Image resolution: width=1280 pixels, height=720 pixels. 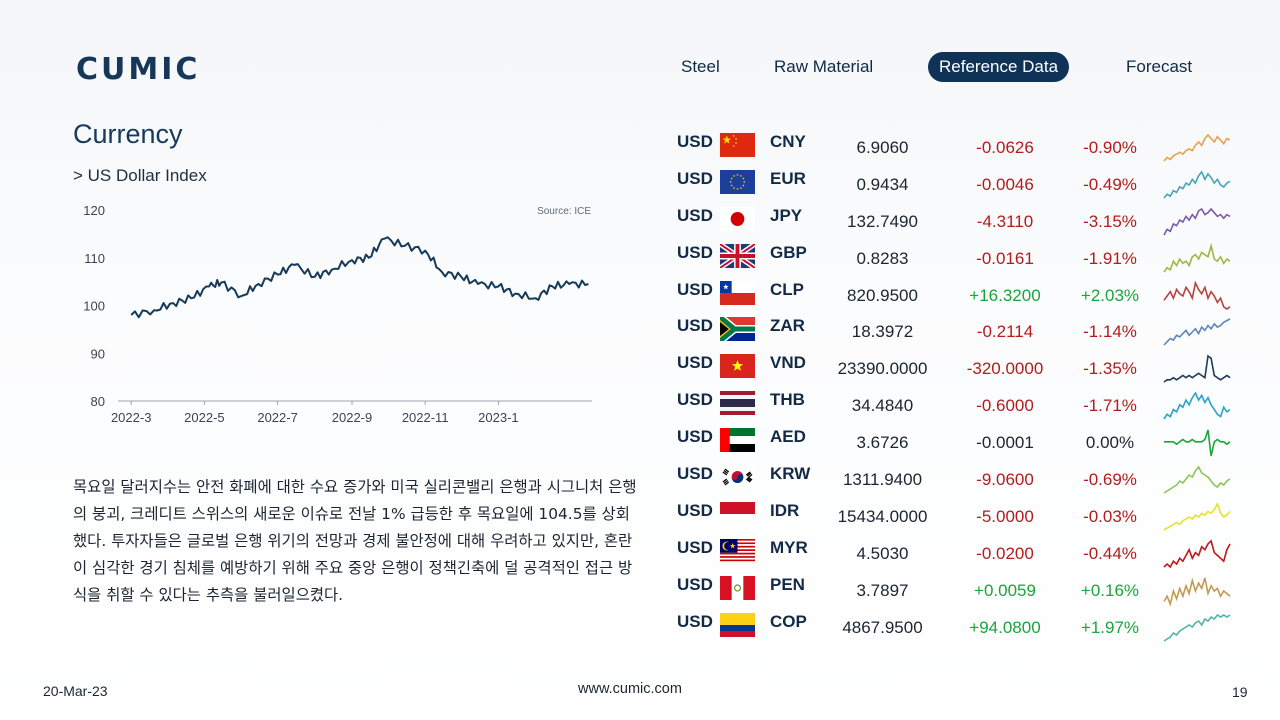 I want to click on quote-currency: CNY, so click(x=788, y=141).